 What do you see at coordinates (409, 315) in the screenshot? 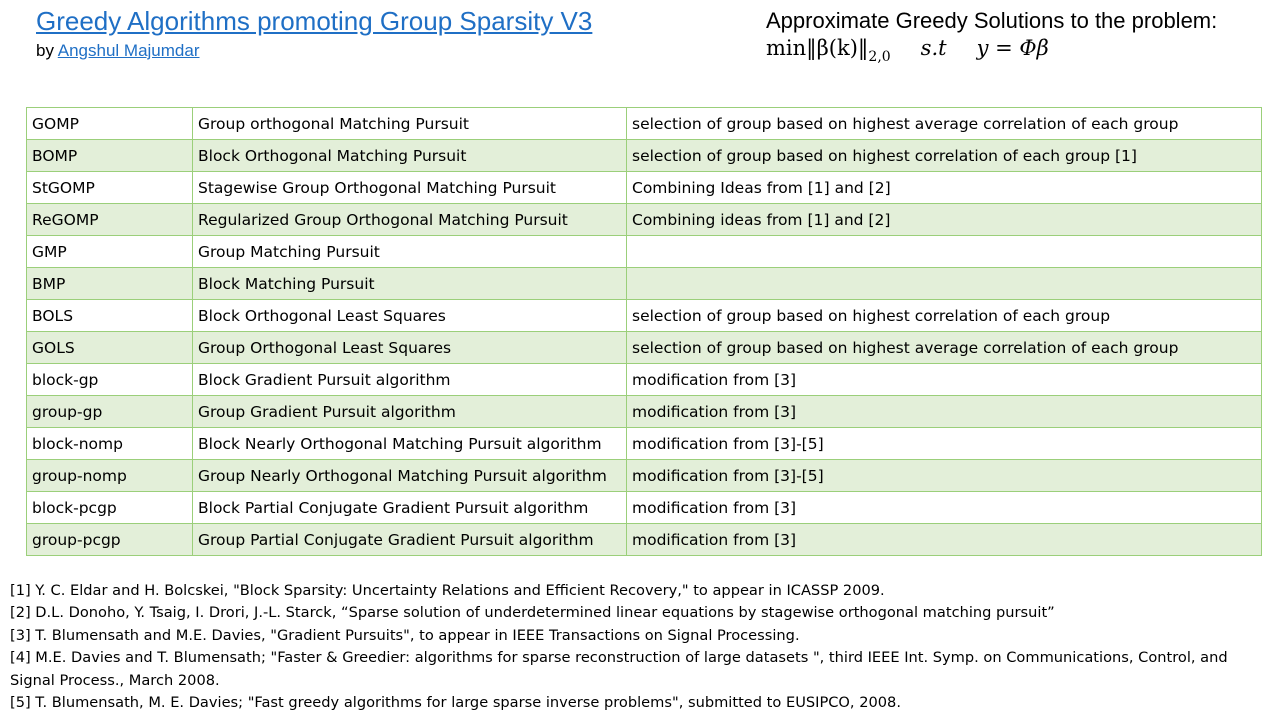
I see `algorithm-name: Block Orthogonal Least Squares` at bounding box center [409, 315].